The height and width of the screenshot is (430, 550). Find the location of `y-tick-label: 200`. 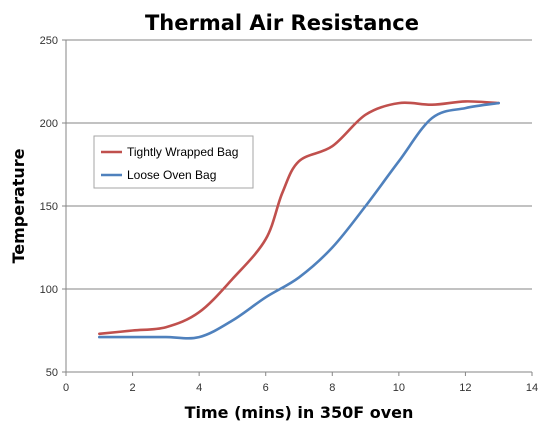

y-tick-label: 200 is located at coordinates (49, 124).